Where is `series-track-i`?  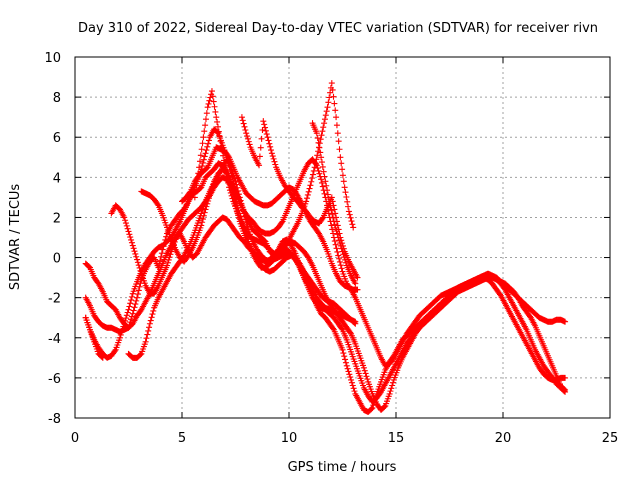 series-track-i is located at coordinates (299, 197).